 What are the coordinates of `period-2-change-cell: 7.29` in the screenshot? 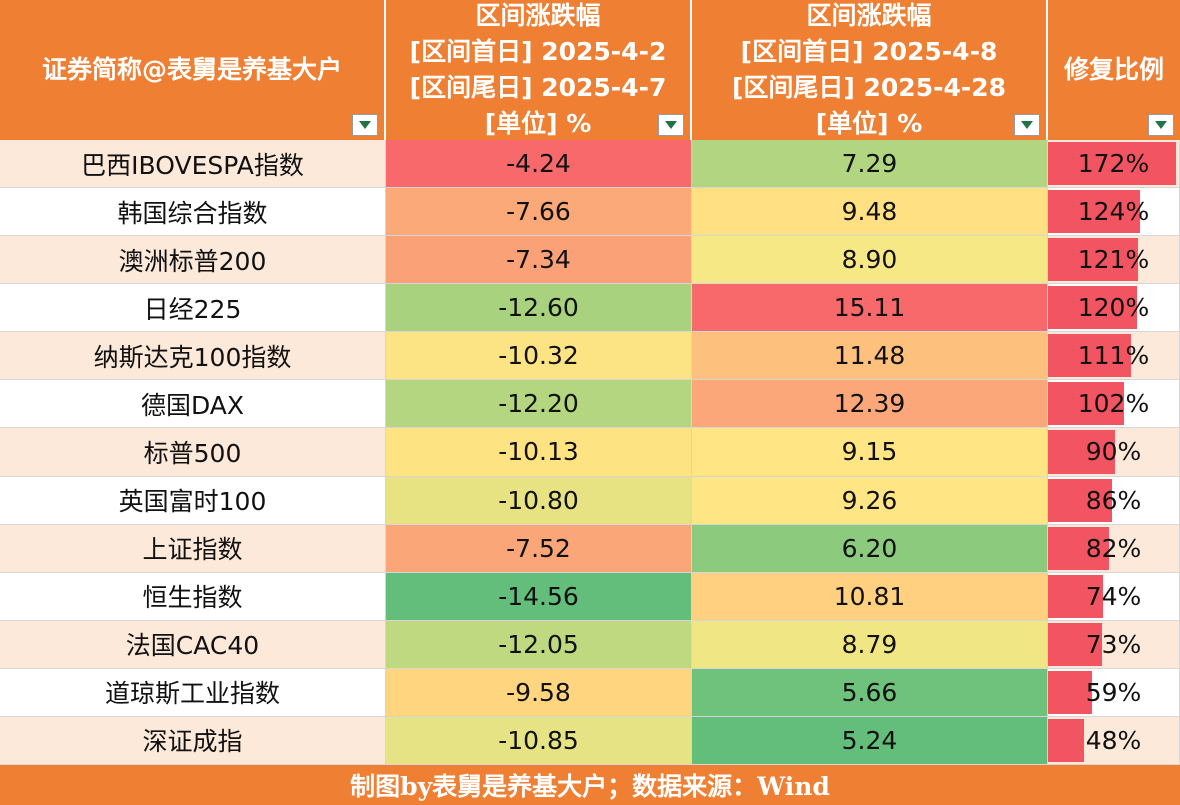 It's located at (870, 164).